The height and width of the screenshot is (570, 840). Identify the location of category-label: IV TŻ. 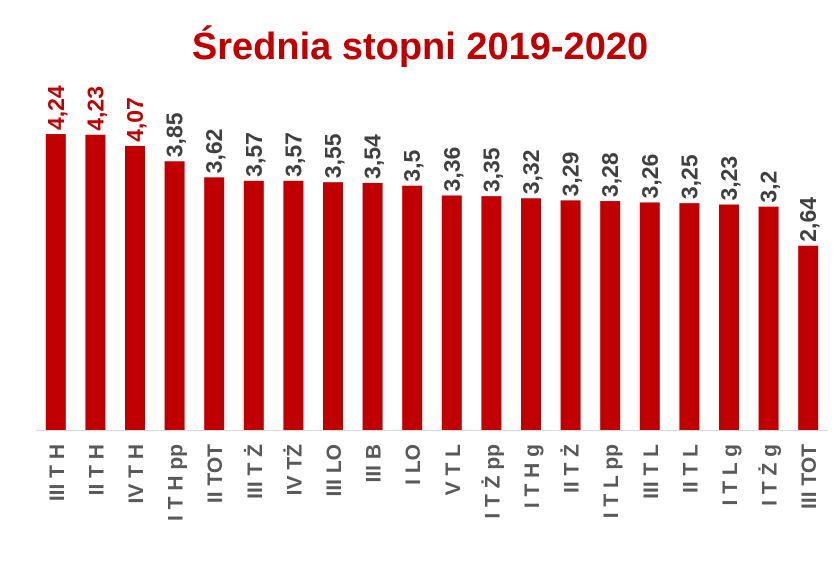
(294, 470).